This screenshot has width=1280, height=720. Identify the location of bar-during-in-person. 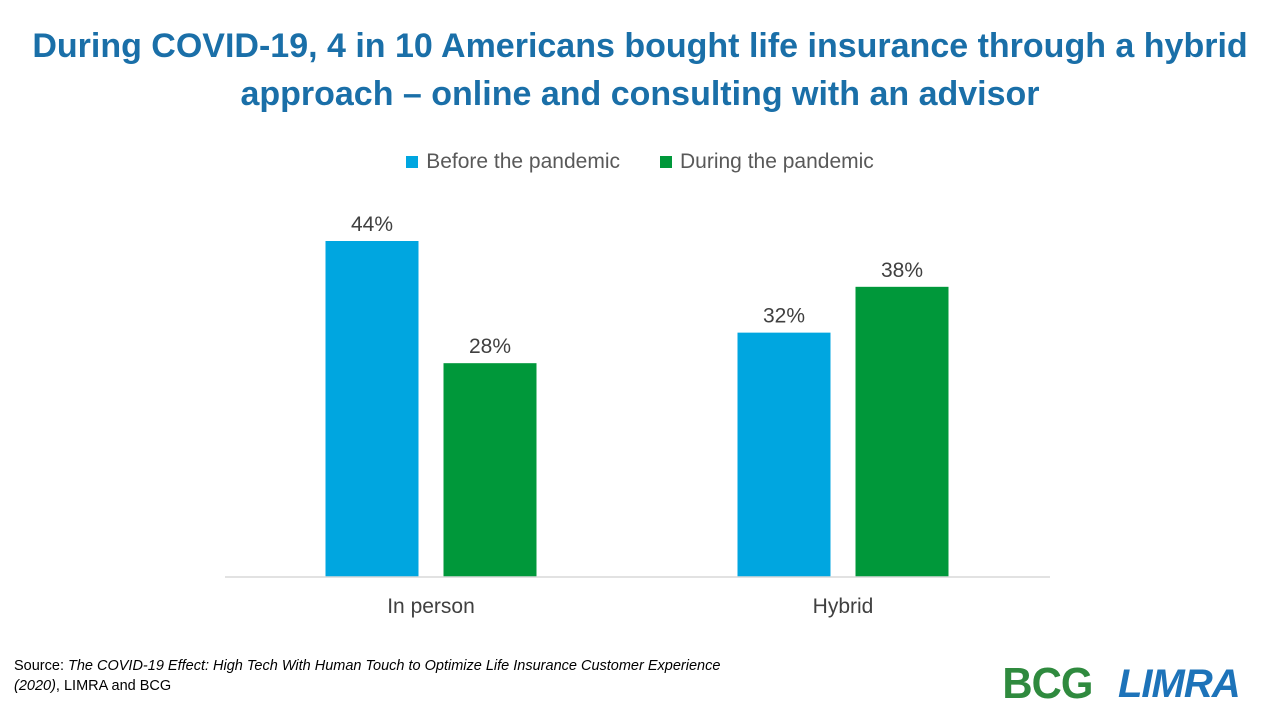
(490, 470).